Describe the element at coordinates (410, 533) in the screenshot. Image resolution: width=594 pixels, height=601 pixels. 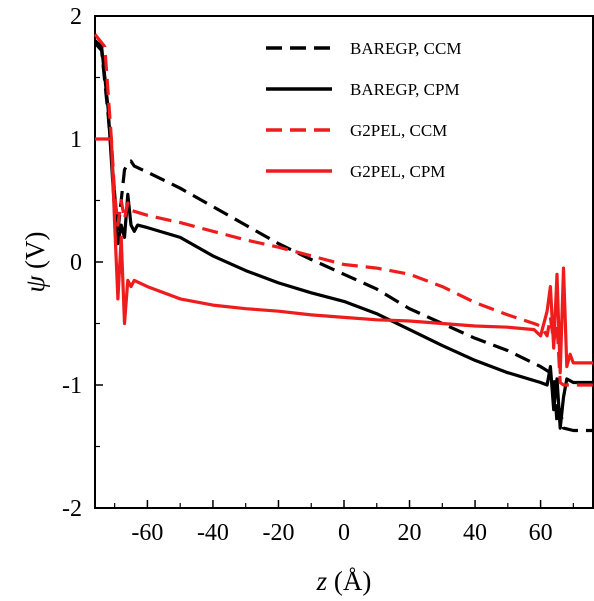
I see `x-tick-label: 20` at that location.